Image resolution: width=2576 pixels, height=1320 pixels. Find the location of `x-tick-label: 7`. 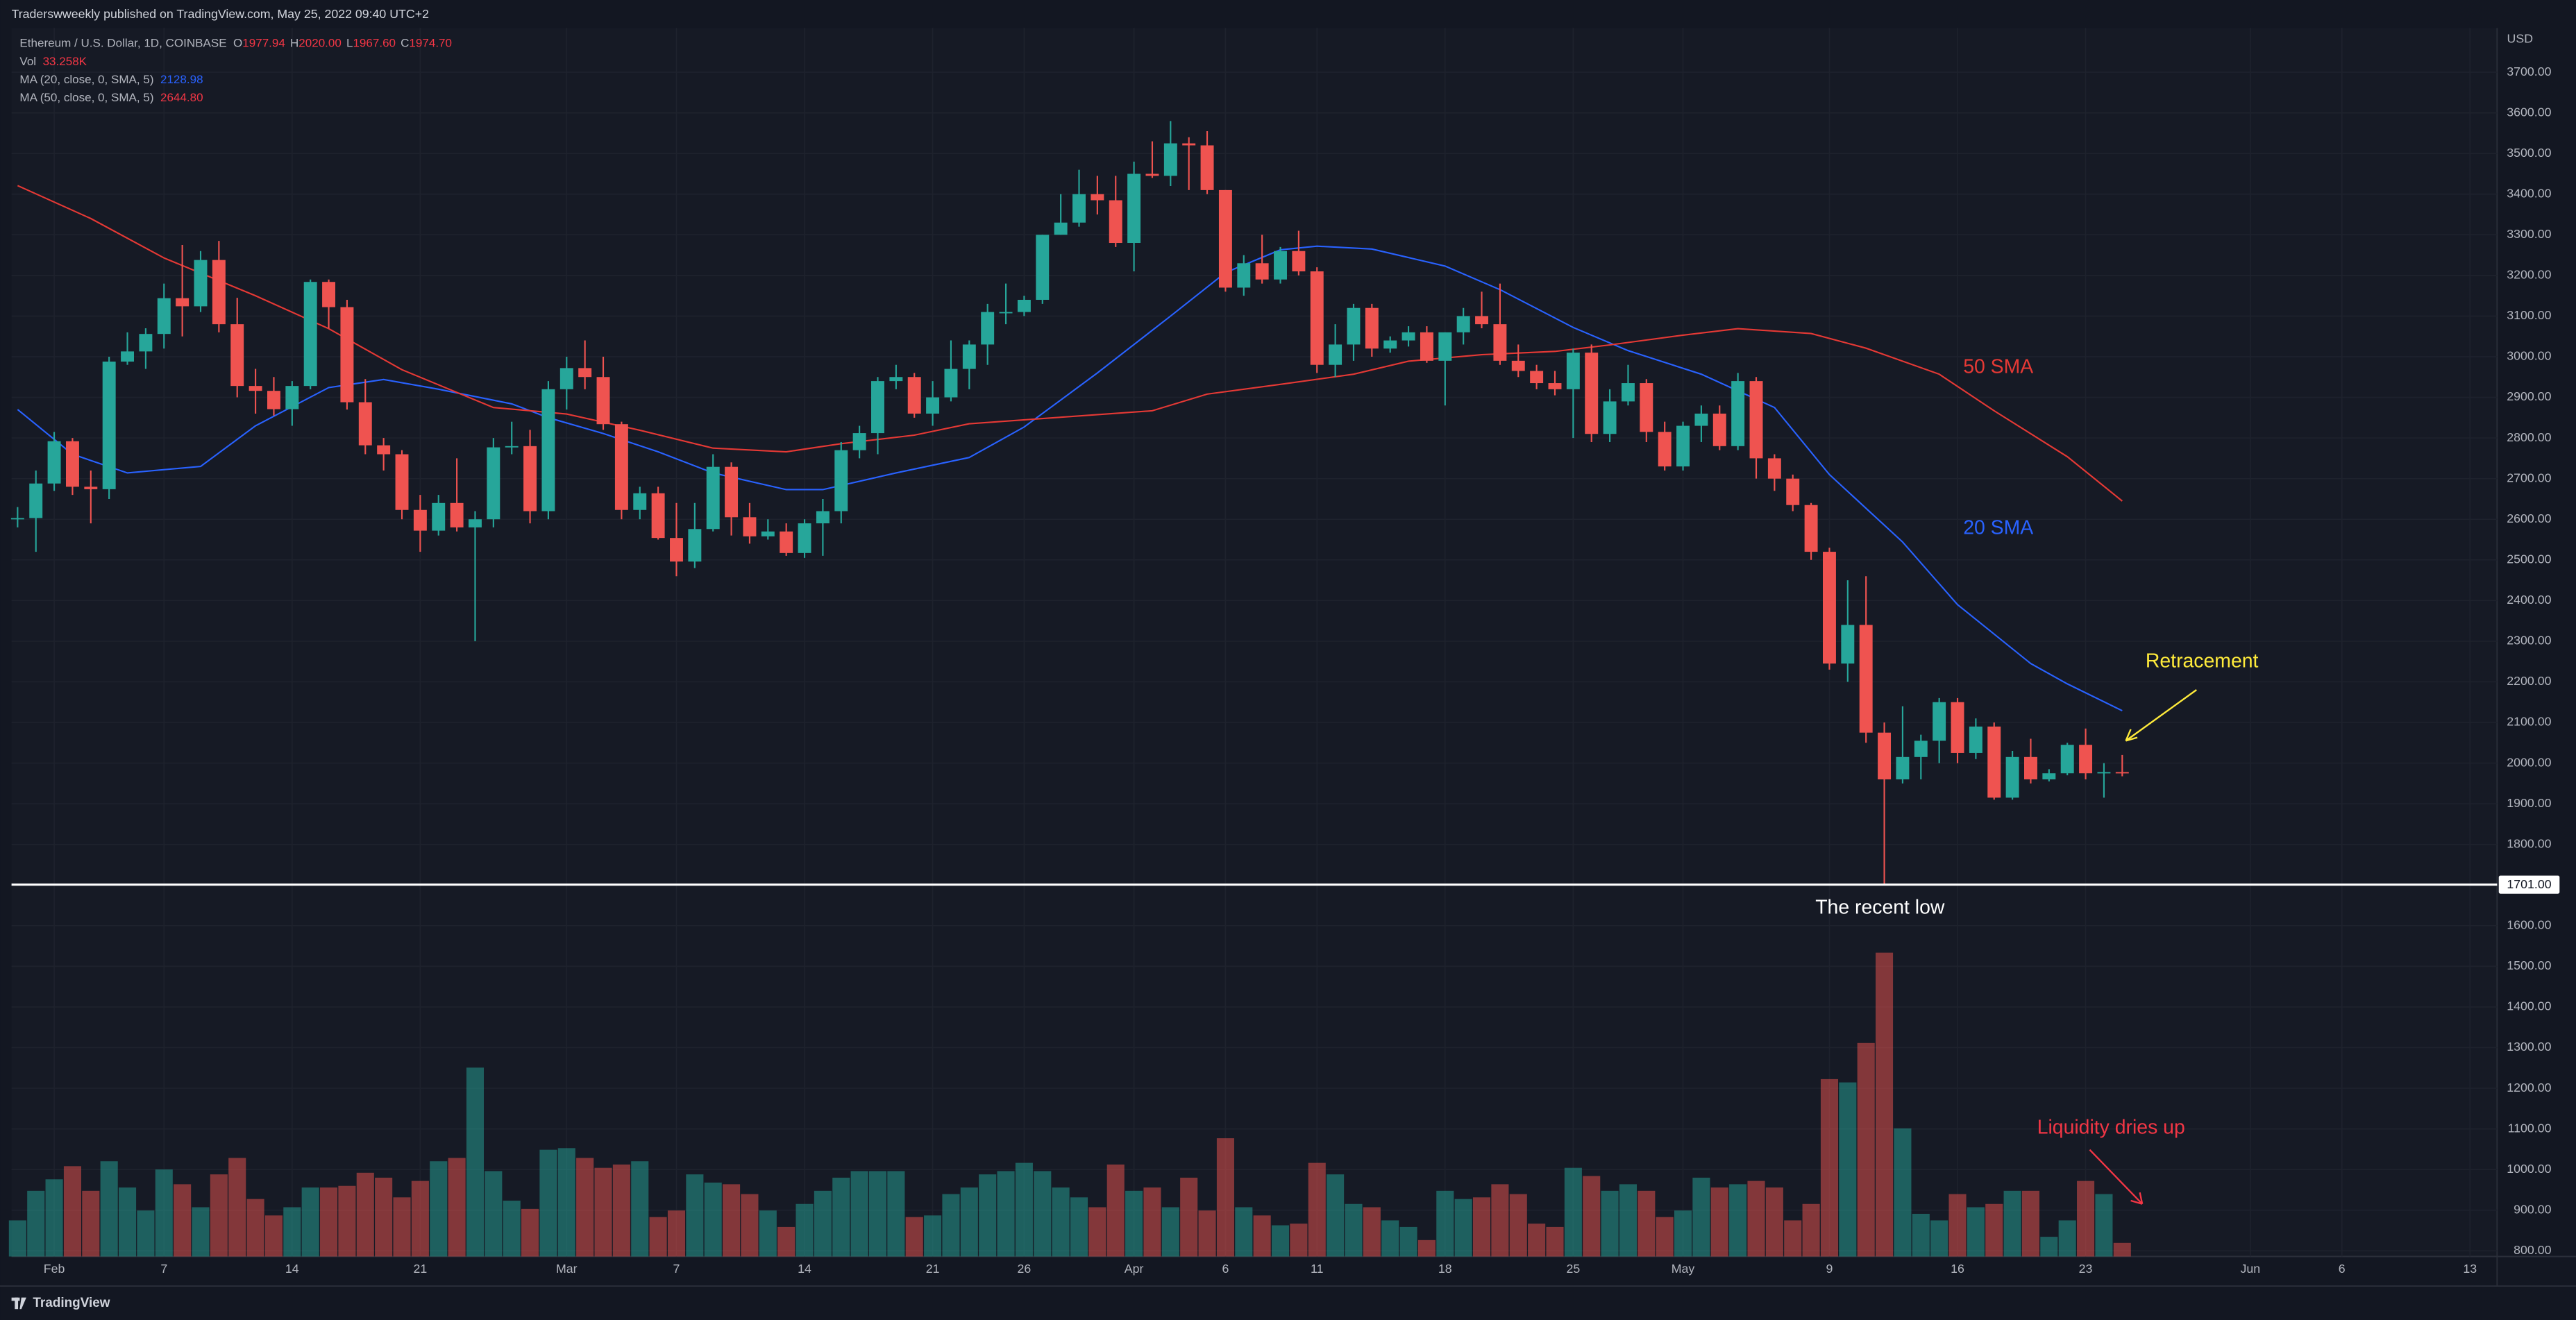

x-tick-label: 7 is located at coordinates (676, 1269).